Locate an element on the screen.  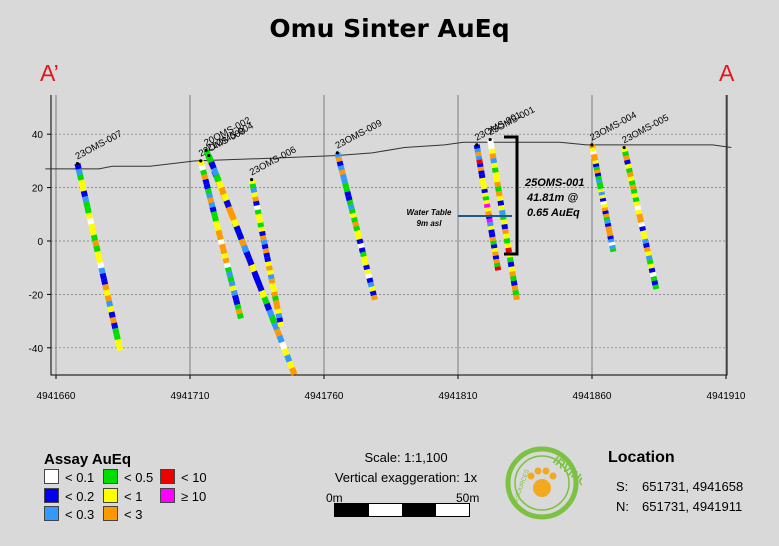
legend-label: < 0.1 is located at coordinates (80, 477).